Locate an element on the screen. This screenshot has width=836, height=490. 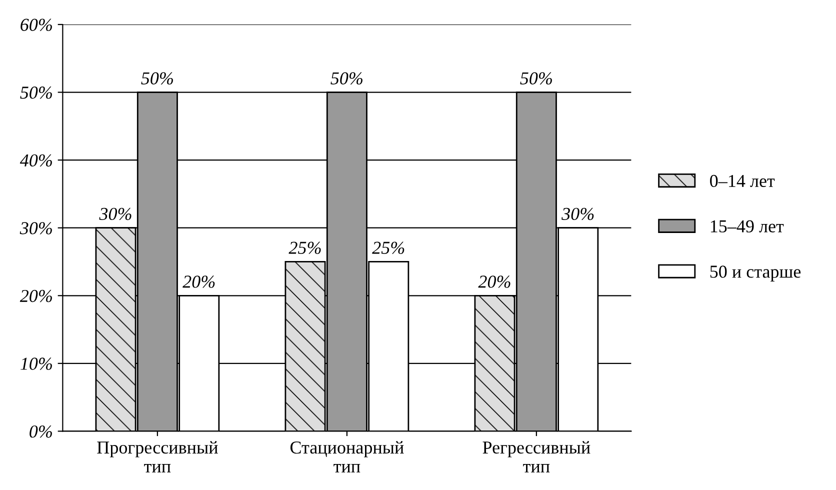
x-tick-label: Регрессивный тип is located at coordinates (536, 456).